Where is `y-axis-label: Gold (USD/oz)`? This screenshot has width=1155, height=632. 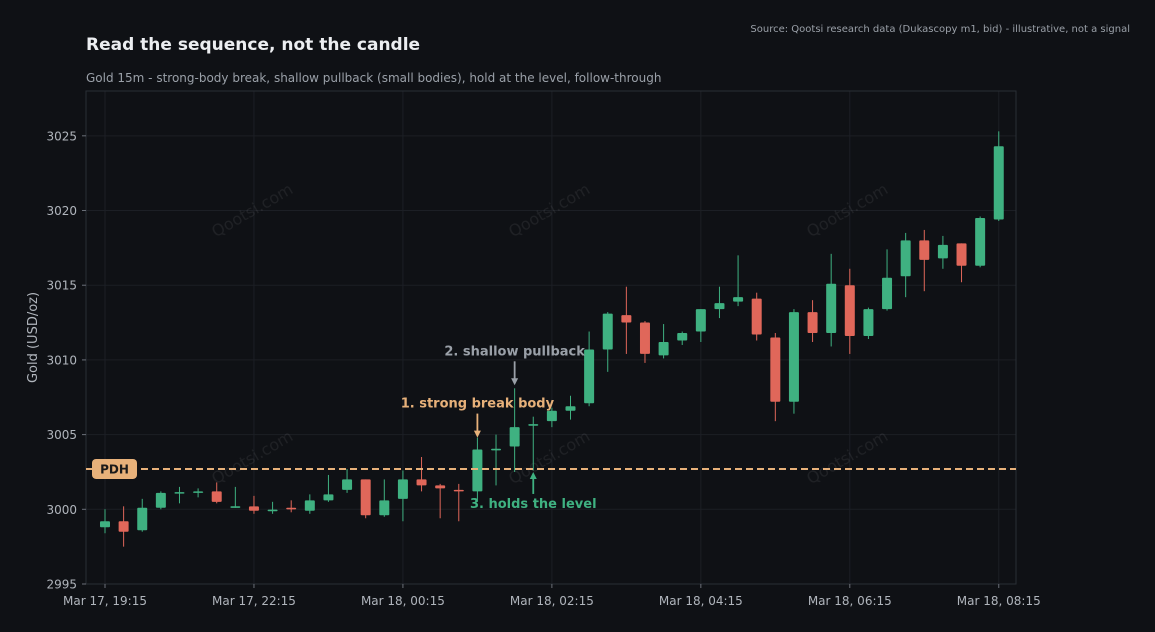 y-axis-label: Gold (USD/oz) is located at coordinates (33, 337).